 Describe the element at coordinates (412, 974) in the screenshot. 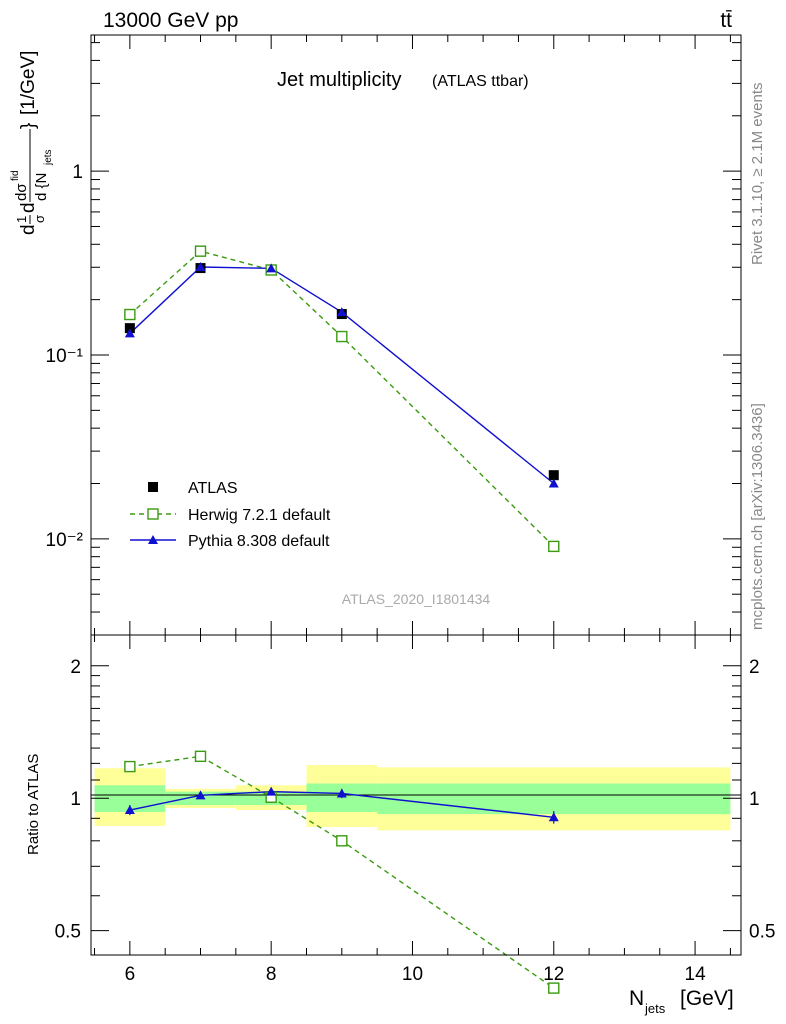

I see `x-tick-label: 10` at that location.